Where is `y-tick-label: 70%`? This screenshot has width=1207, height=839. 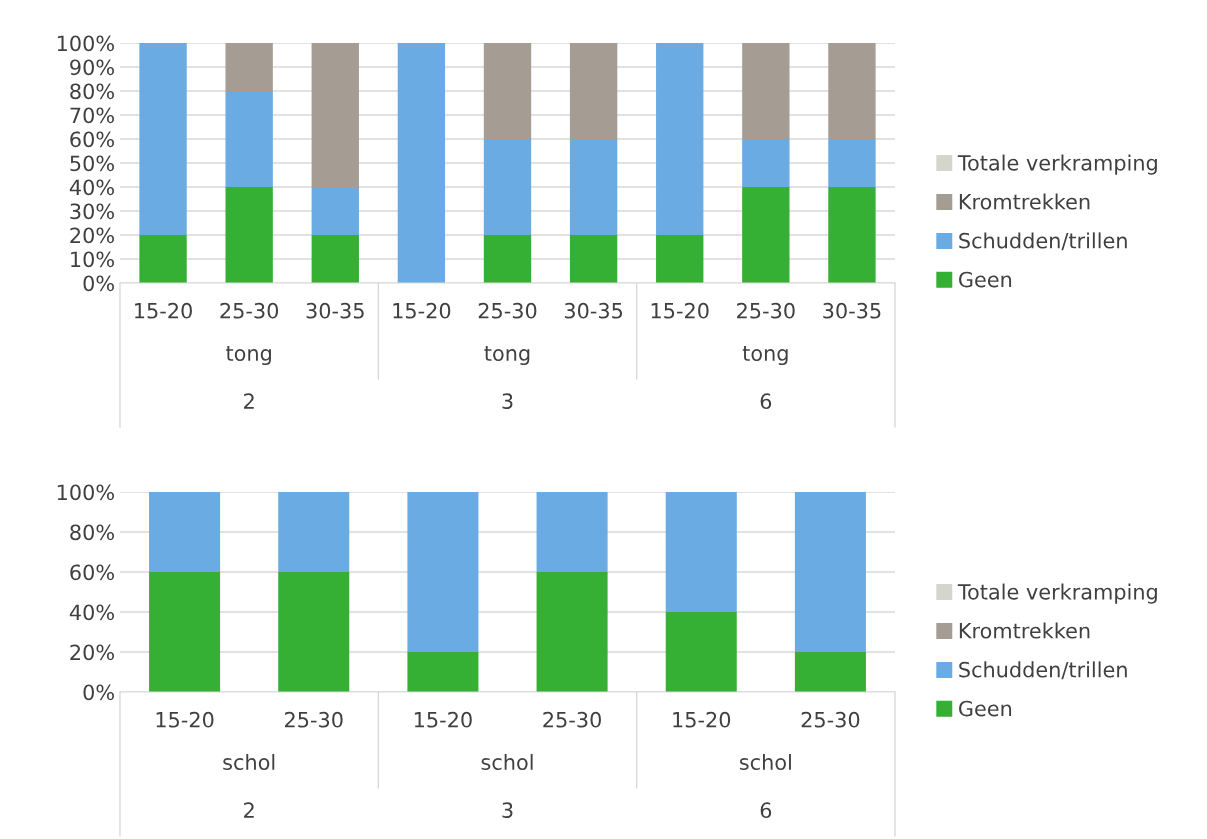
y-tick-label: 70% is located at coordinates (92, 115).